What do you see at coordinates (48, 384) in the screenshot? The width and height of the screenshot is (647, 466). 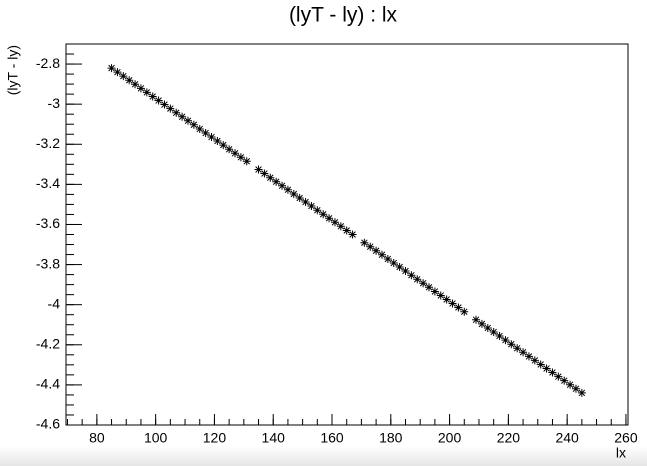 I see `y-tick-label: -4.4` at bounding box center [48, 384].